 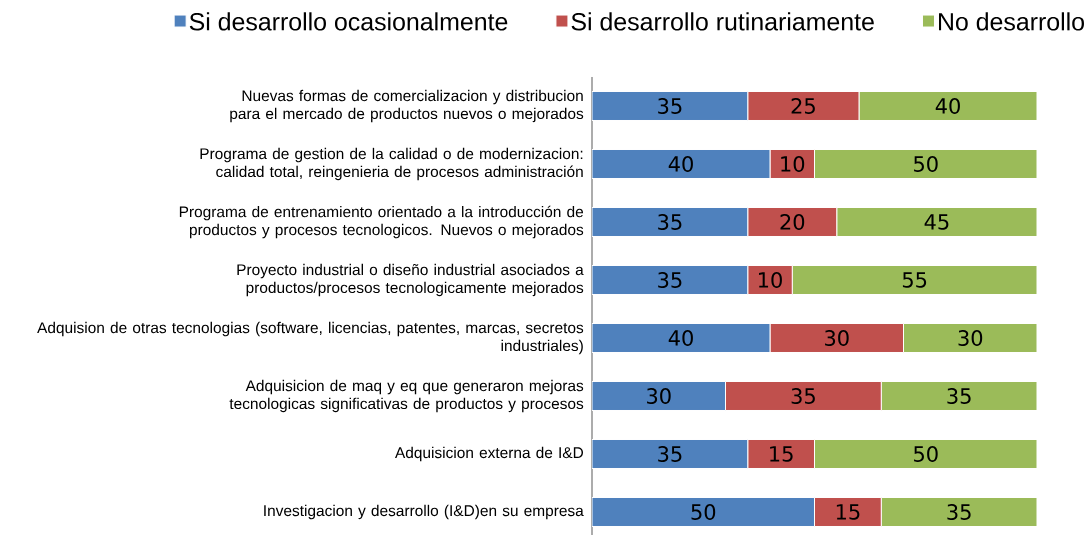 I want to click on legend-label: Si desarrollo rutinariamente, so click(x=722, y=21).